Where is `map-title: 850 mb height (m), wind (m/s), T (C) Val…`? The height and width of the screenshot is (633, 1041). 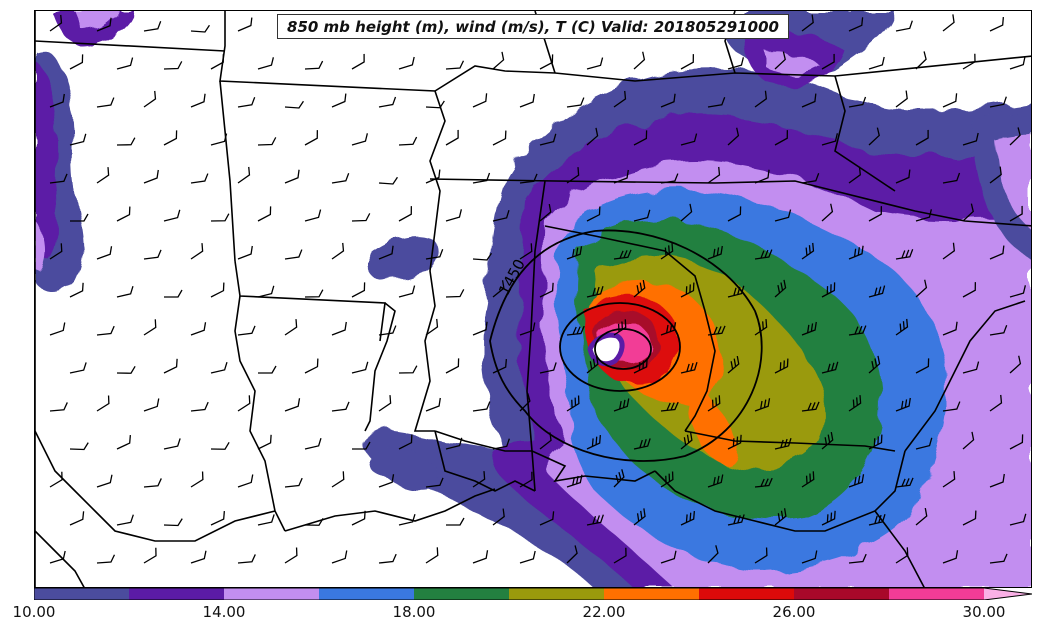 map-title: 850 mb height (m), wind (m/s), T (C) Val… is located at coordinates (533, 26).